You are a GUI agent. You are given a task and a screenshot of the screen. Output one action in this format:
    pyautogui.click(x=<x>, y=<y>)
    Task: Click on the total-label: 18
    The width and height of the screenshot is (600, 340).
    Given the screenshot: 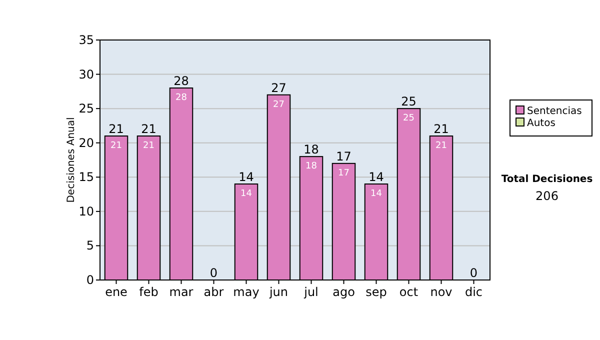 What is the action you would take?
    pyautogui.click(x=311, y=149)
    